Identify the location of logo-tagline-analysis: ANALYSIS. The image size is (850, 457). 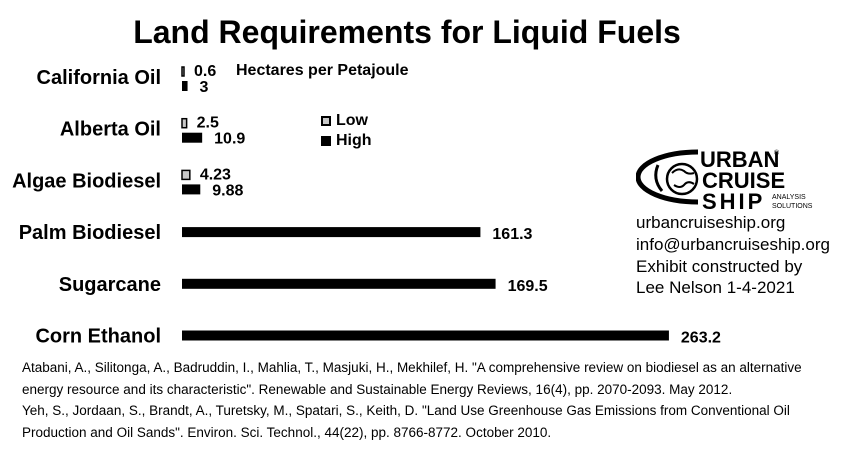
(789, 197).